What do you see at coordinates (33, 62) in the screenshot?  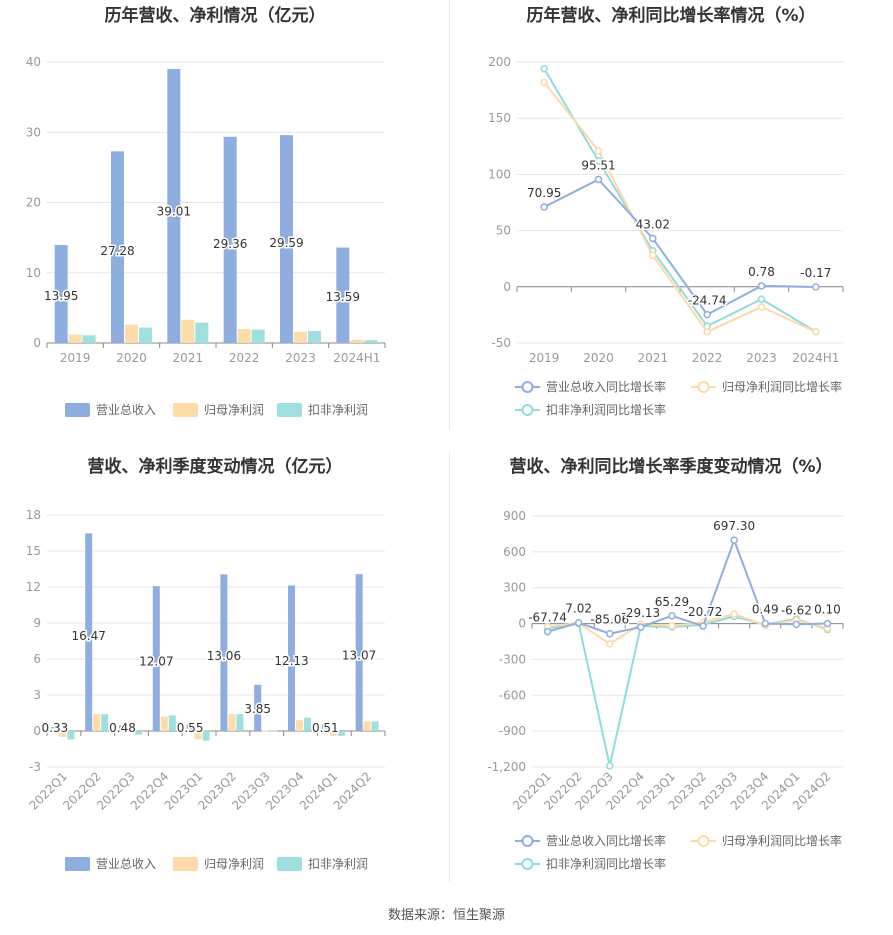 I see `y-tick-label: 40` at bounding box center [33, 62].